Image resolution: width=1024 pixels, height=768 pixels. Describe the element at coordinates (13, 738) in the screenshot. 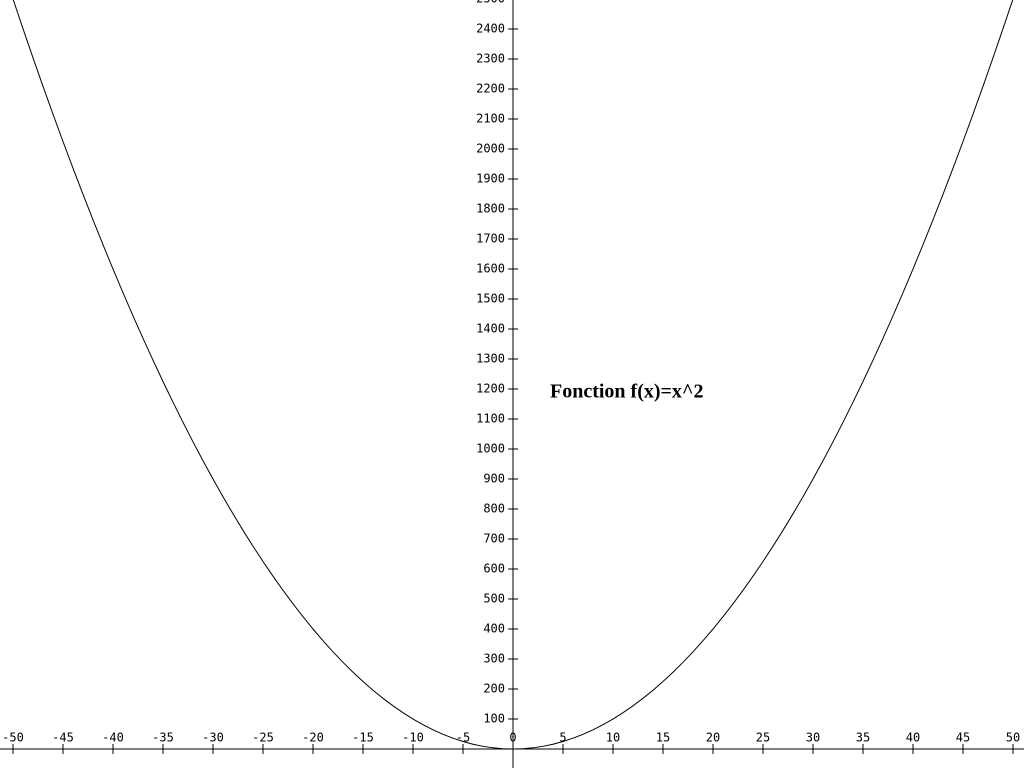

I see `x-tick-label: -50` at that location.